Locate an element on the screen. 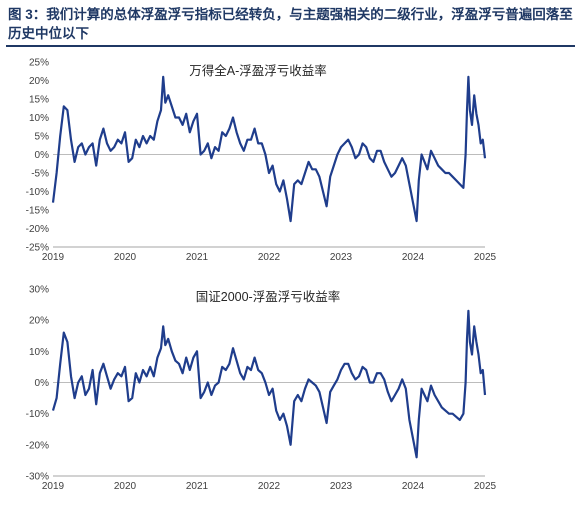 The image size is (581, 513). y-tick-label: -5% is located at coordinates (40, 174).